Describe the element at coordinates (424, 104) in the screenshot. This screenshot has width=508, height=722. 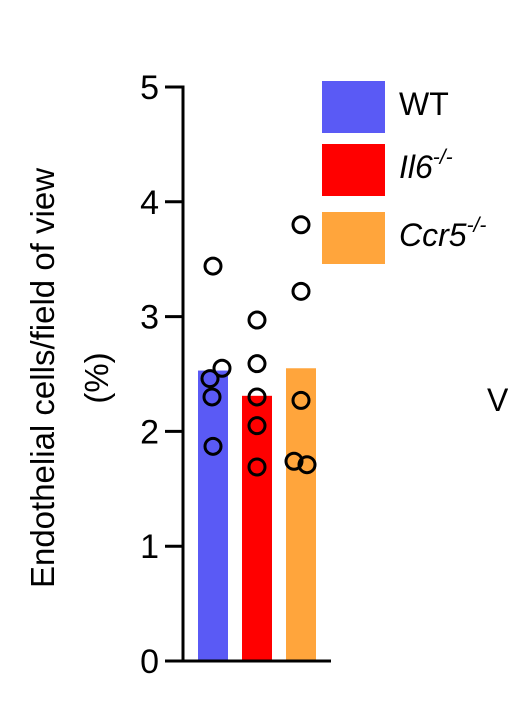
I see `legend-label-wt: WT` at that location.